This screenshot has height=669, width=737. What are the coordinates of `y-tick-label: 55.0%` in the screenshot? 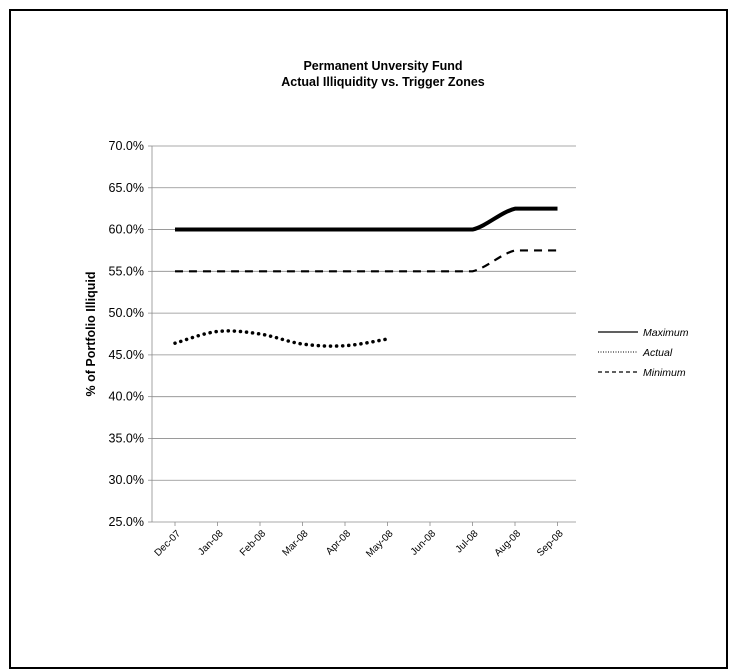 It's located at (126, 271).